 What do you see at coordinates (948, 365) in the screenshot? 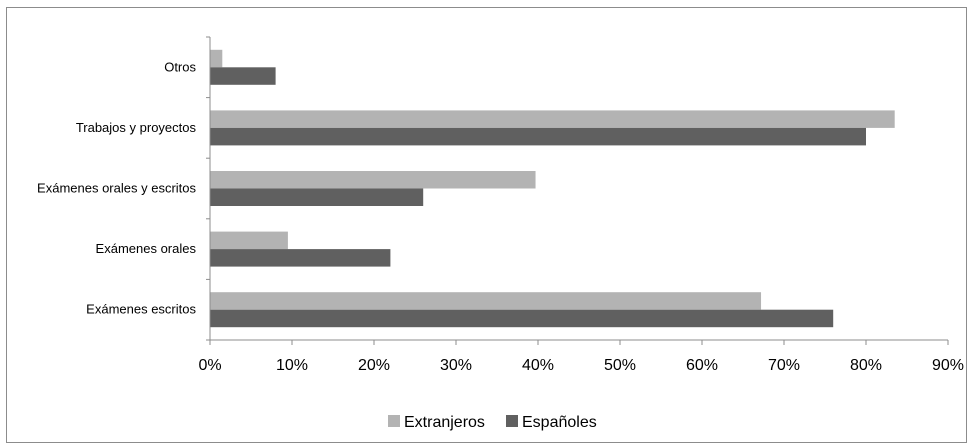
I see `x-tick-label: 90%` at bounding box center [948, 365].